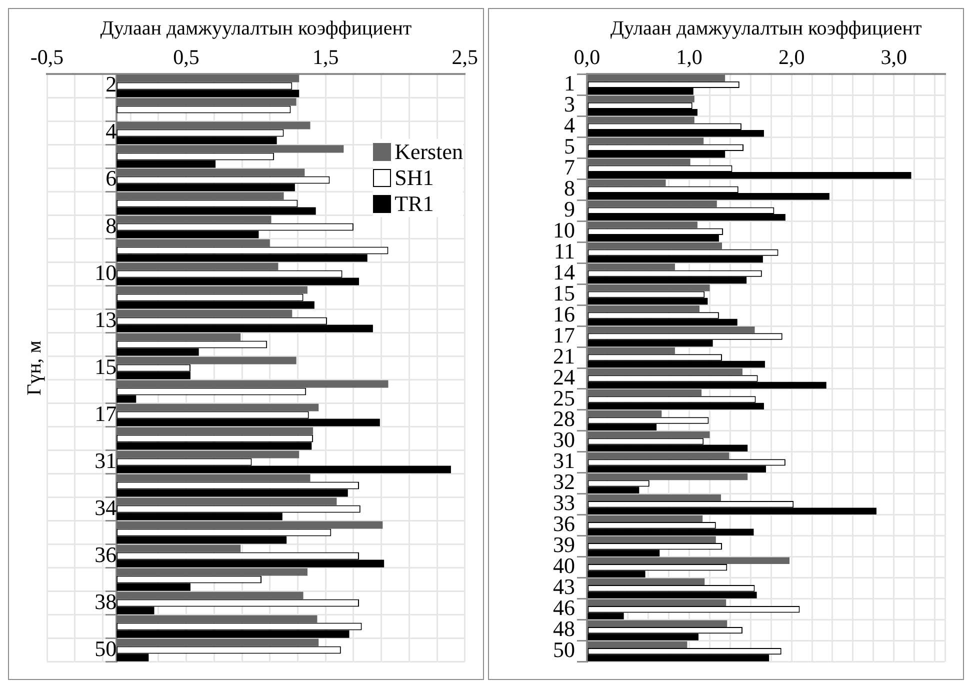 This screenshot has height=688, width=972. What do you see at coordinates (111, 178) in the screenshot?
I see `y-tick-label: 6` at bounding box center [111, 178].